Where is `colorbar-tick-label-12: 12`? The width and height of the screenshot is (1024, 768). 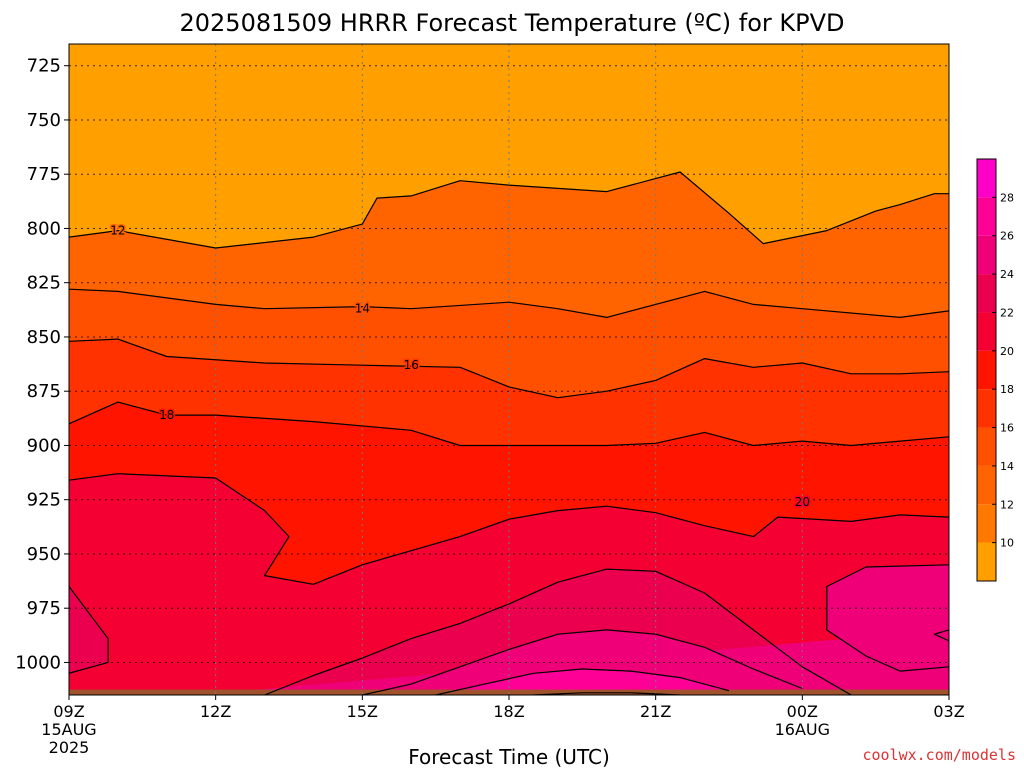
colorbar-tick-label-12: 12 is located at coordinates (1007, 504).